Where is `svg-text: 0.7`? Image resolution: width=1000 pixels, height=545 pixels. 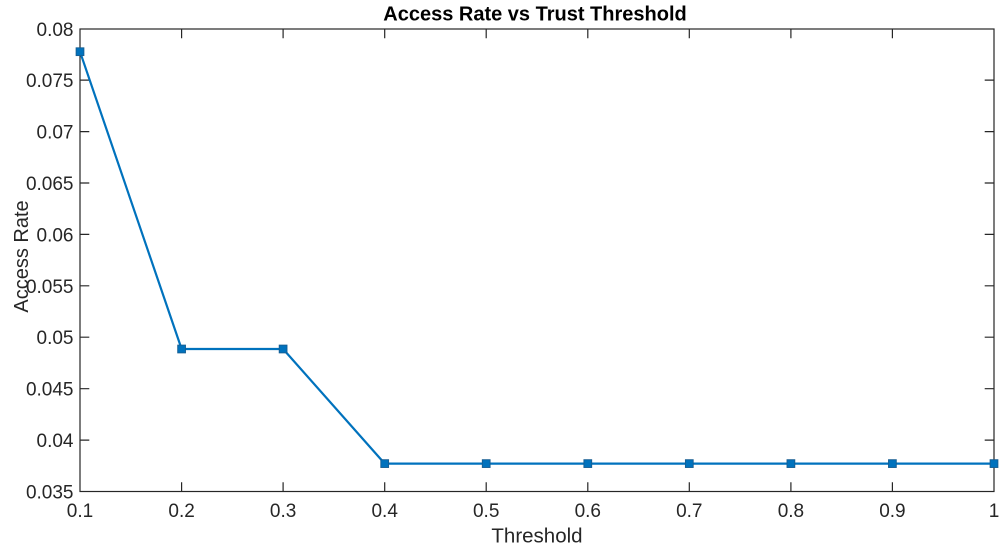
svg-text: 0.7 is located at coordinates (689, 511).